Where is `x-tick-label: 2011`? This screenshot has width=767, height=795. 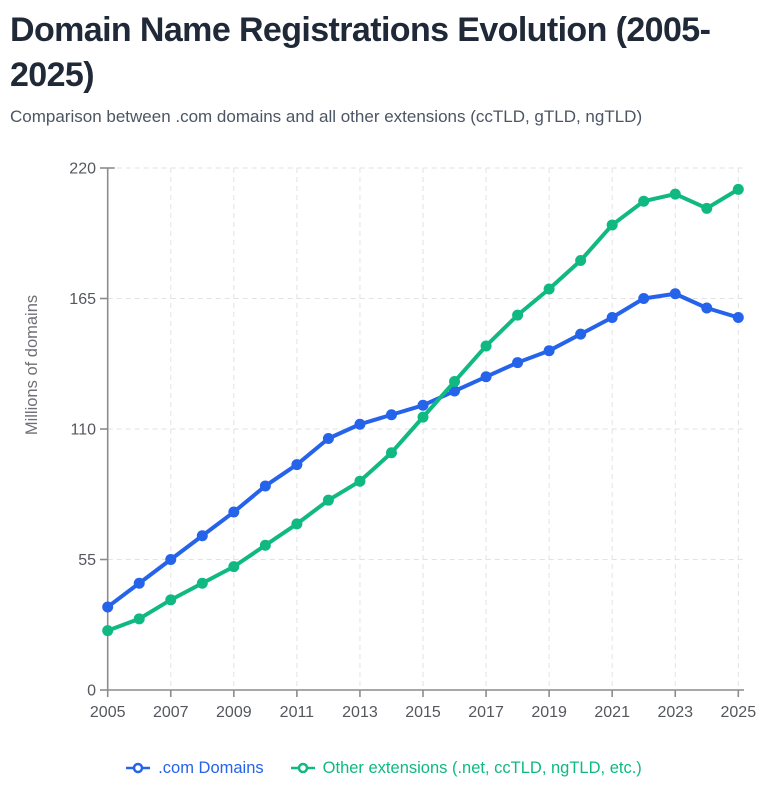
x-tick-label: 2011 is located at coordinates (297, 712).